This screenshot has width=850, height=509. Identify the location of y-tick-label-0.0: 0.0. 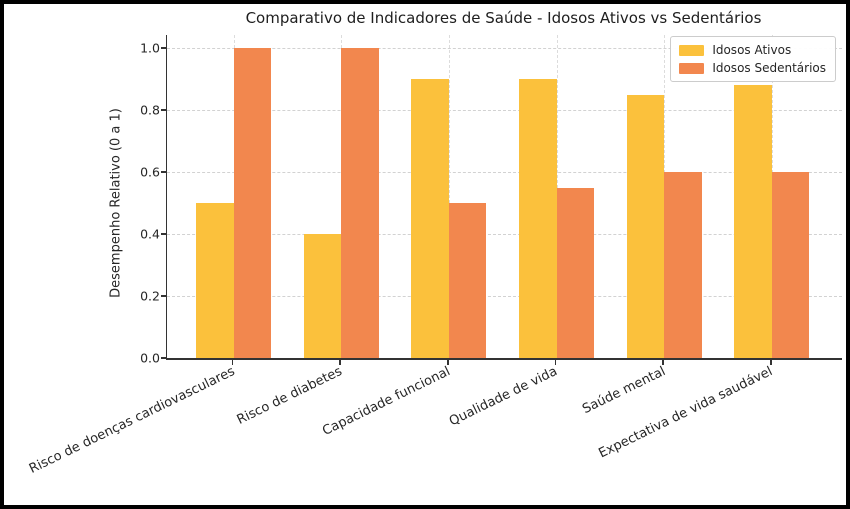
(150, 358).